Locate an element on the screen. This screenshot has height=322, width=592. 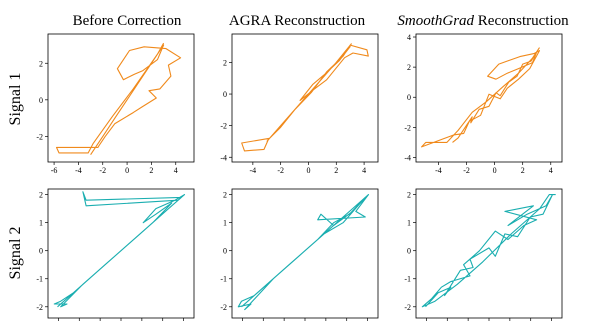
agra-label: AGRA is located at coordinates (250, 21).